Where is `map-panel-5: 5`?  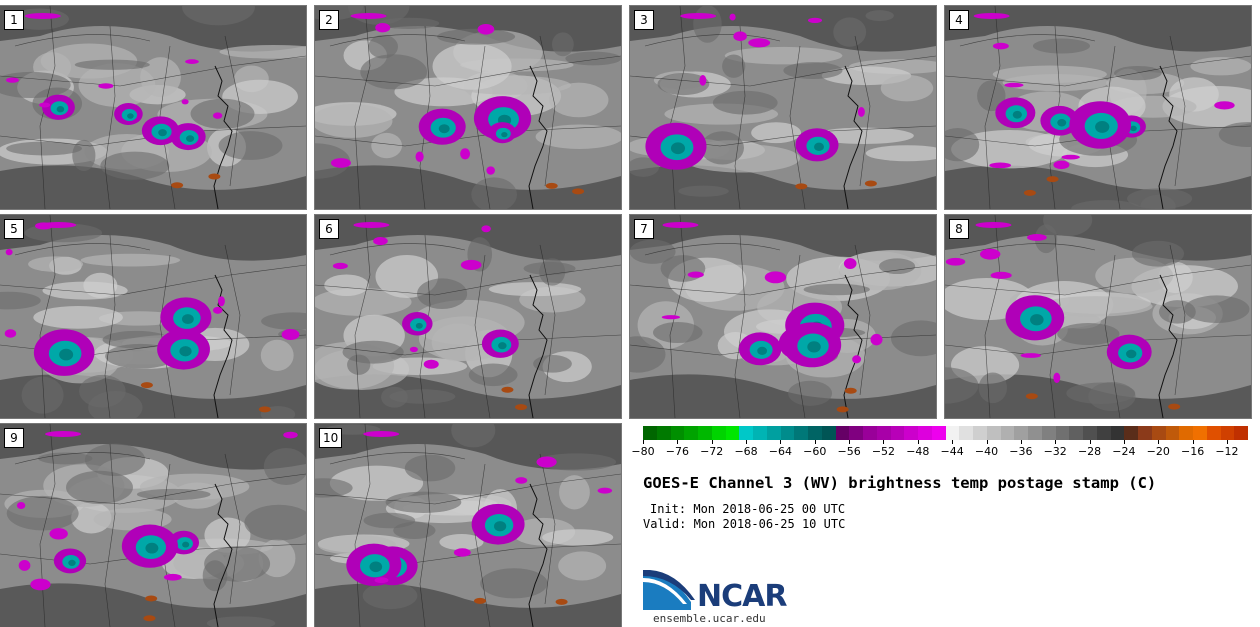 map-panel-5: 5 is located at coordinates (153, 316).